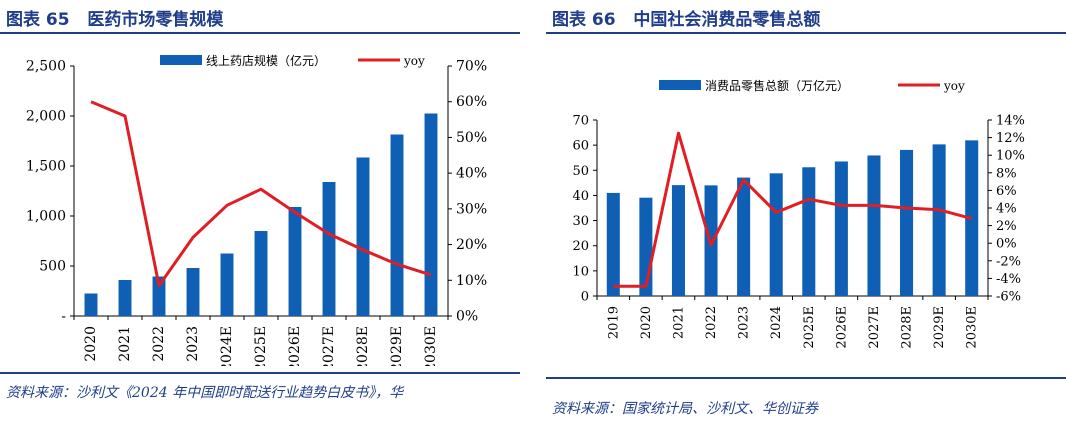 This screenshot has height=421, width=1066. Describe the element at coordinates (584, 20) in the screenshot. I see `figure-label: 图表 66` at that location.